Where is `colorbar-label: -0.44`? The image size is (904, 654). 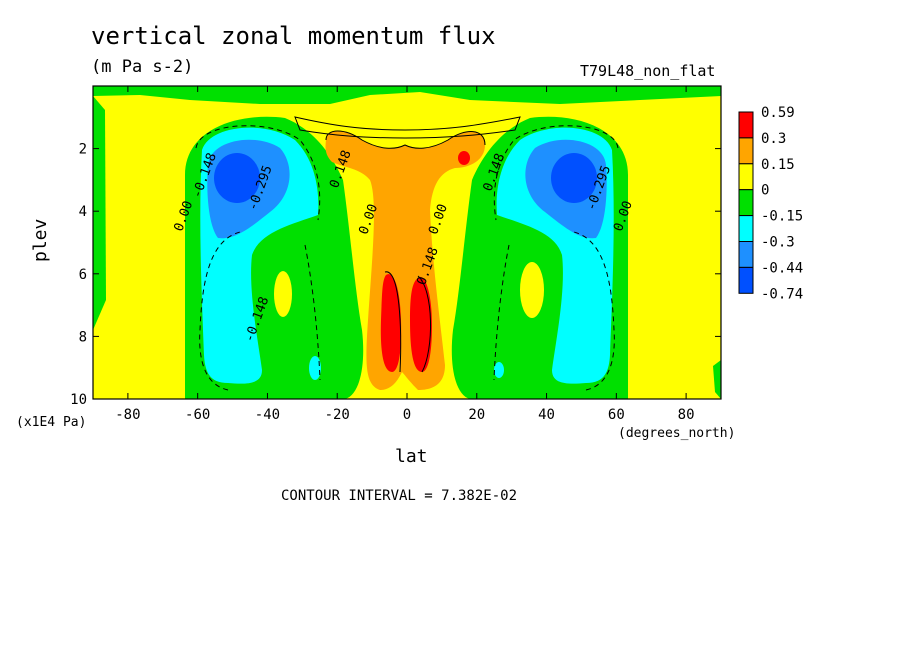
colorbar-label: -0.44 is located at coordinates (782, 268).